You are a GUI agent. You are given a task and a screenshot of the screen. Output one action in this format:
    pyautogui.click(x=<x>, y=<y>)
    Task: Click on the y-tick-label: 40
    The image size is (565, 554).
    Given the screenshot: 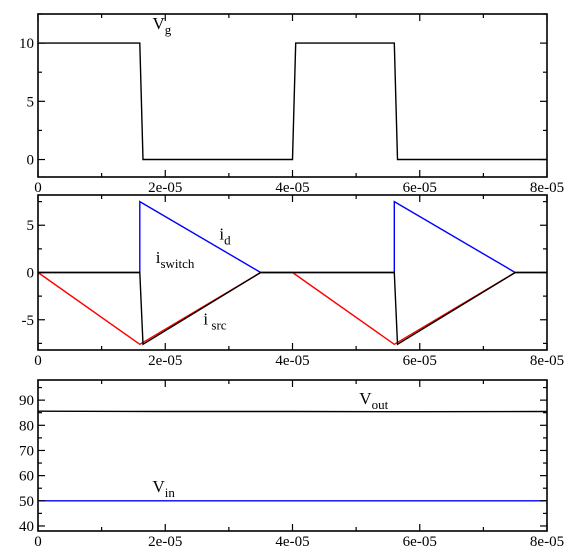 What is the action you would take?
    pyautogui.click(x=26, y=527)
    